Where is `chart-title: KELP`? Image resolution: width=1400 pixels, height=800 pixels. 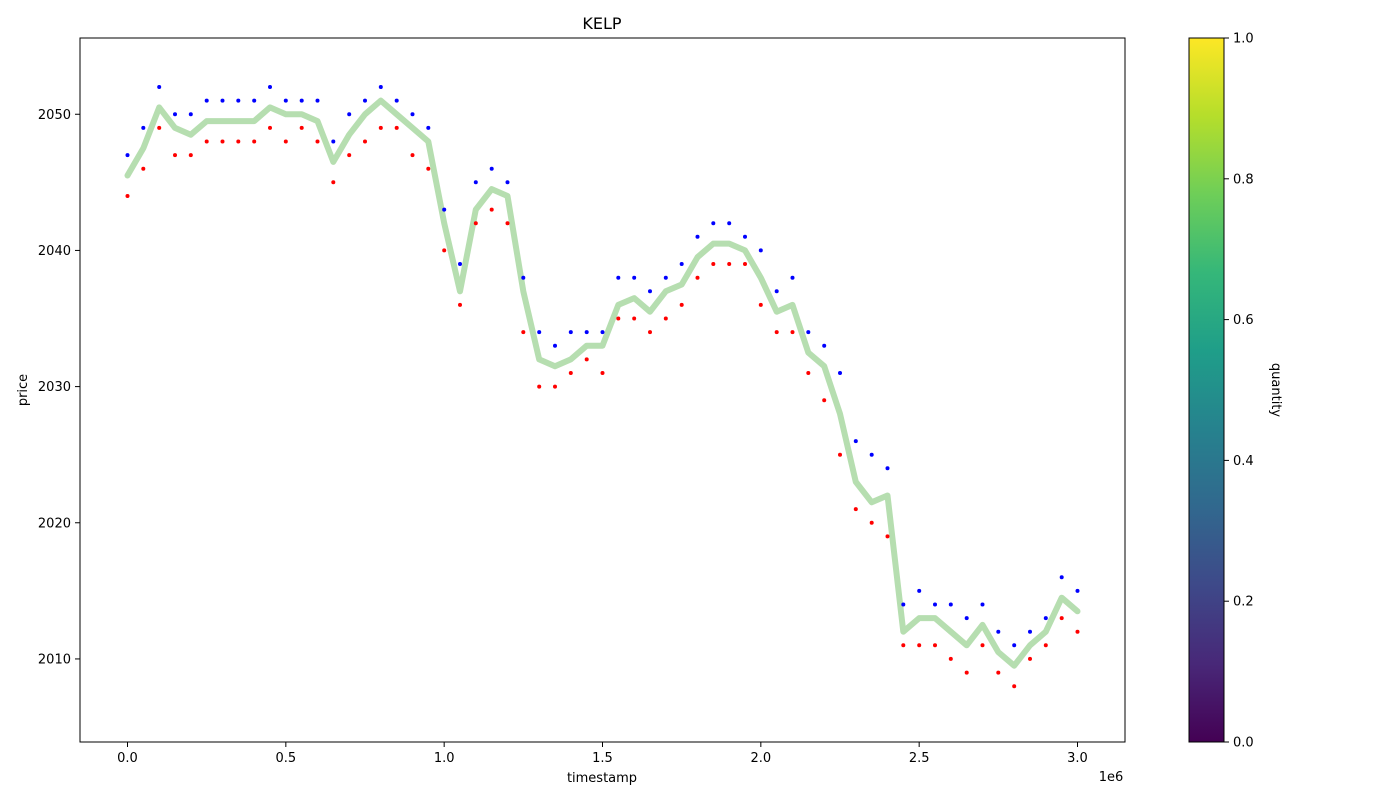 chart-title: KELP is located at coordinates (602, 23).